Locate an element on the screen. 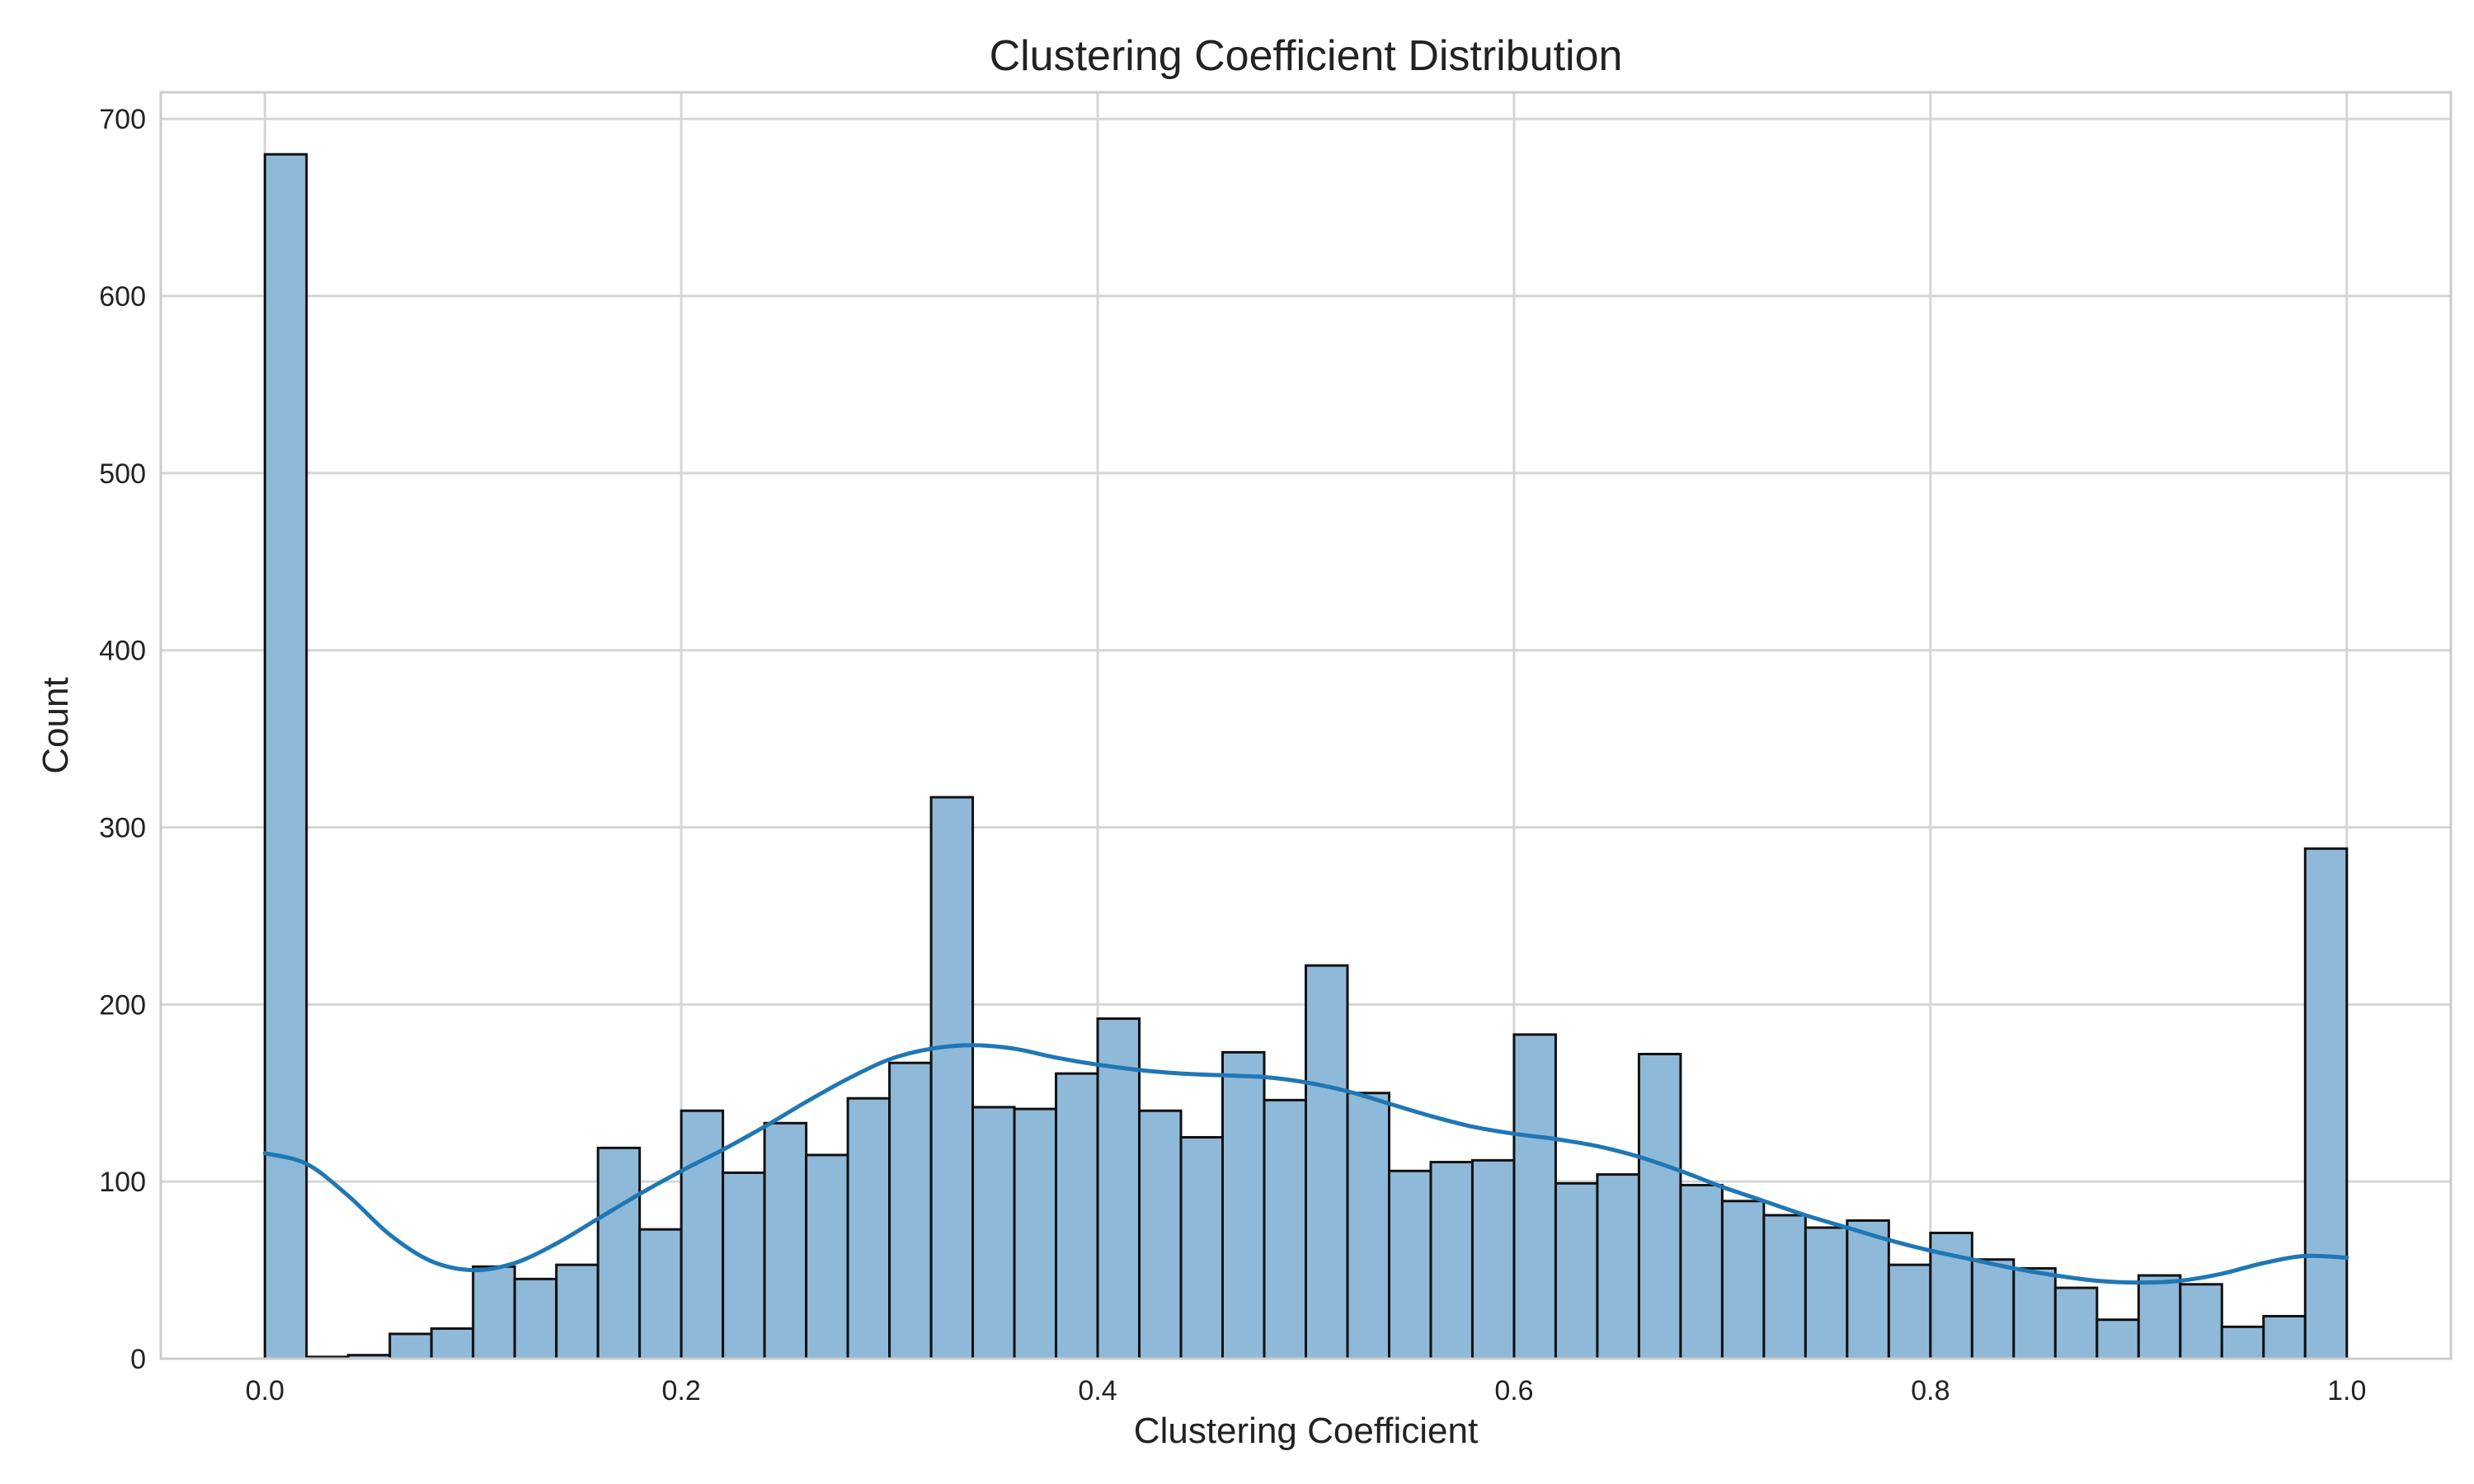 The width and height of the screenshot is (2474, 1484). x-axis-ticks: 0.0 0.2 0.4 0.6 0.8 1.0 is located at coordinates (1306, 1391).